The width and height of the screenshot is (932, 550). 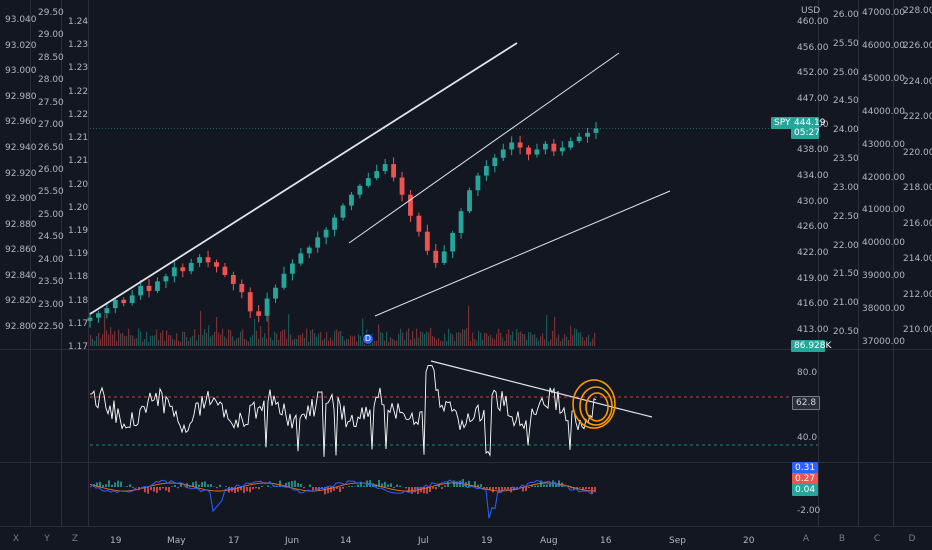 What do you see at coordinates (78, 300) in the screenshot?
I see `left-axis-c-label: 1.18` at bounding box center [78, 300].